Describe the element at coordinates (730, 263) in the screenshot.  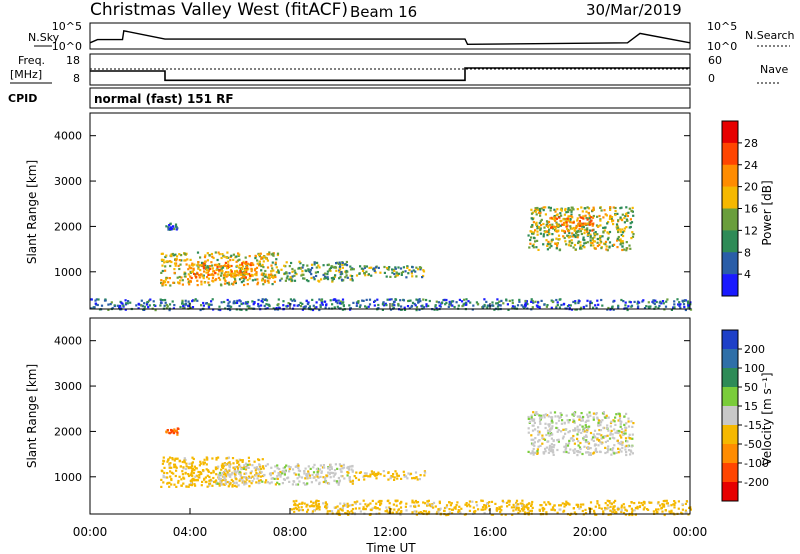
I see `colorbar-swatch` at that location.